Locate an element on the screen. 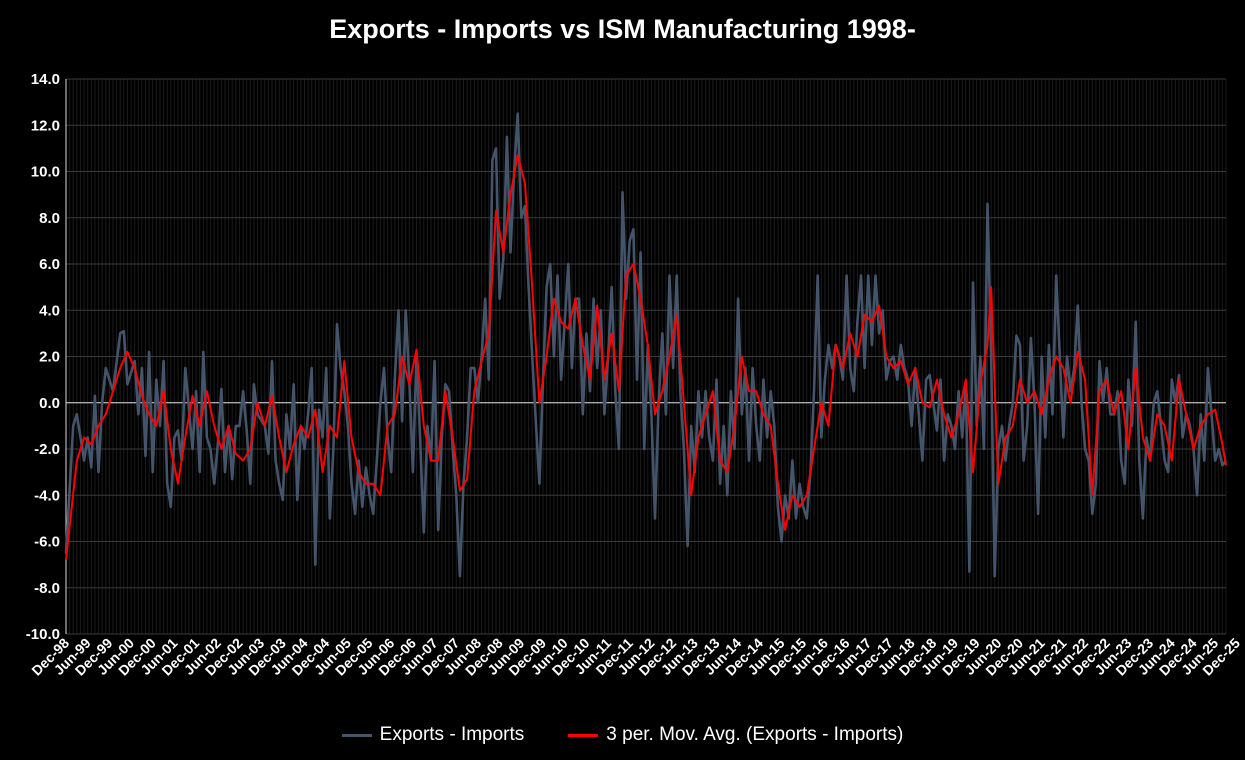 The width and height of the screenshot is (1245, 760). legend-label-exports-imports: Exports - Imports is located at coordinates (452, 734).